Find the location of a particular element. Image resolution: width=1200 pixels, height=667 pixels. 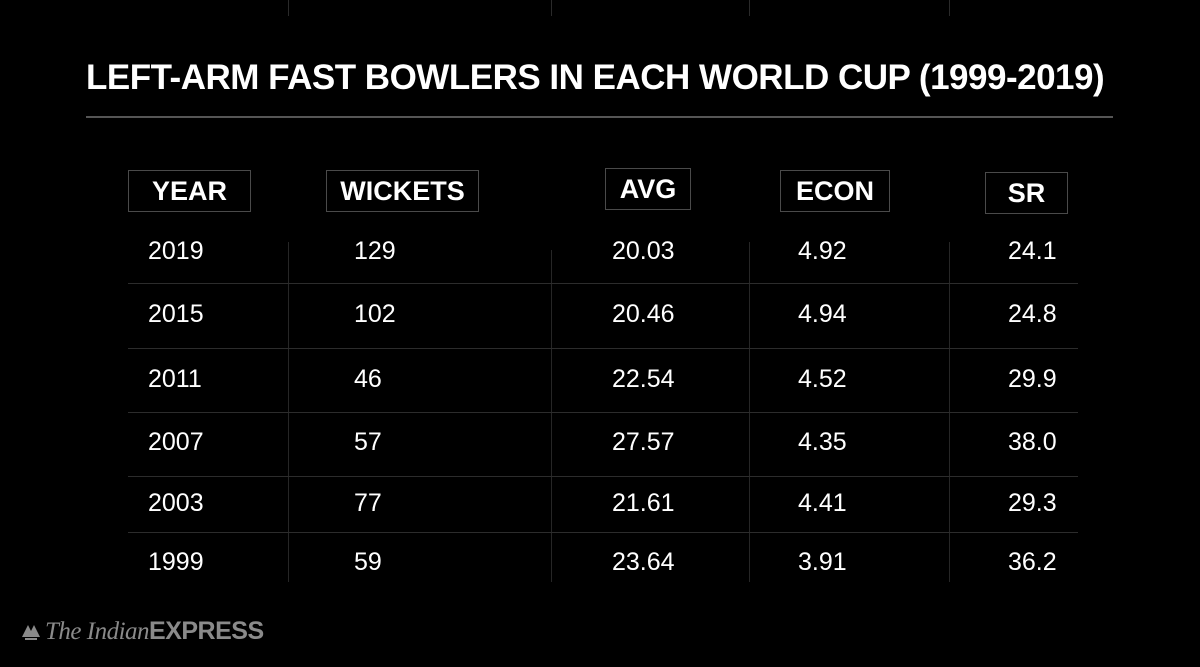

table-cell-econ: 3.91 is located at coordinates (822, 562).